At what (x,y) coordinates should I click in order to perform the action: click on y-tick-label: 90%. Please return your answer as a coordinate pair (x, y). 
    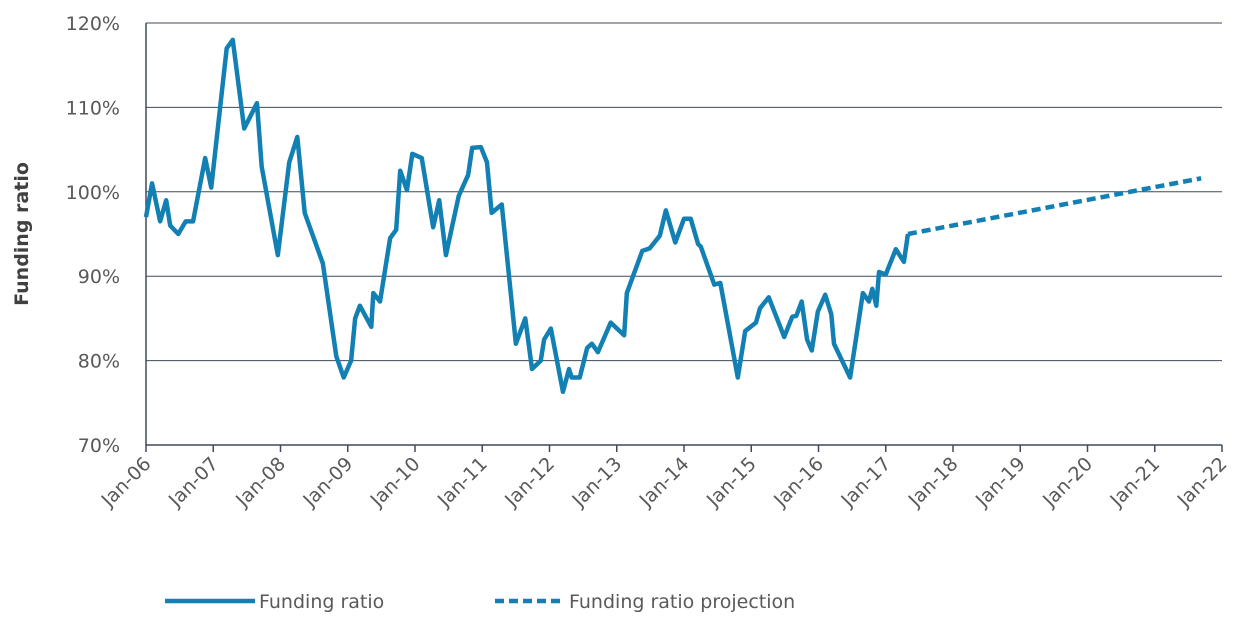
    Looking at the image, I should click on (99, 277).